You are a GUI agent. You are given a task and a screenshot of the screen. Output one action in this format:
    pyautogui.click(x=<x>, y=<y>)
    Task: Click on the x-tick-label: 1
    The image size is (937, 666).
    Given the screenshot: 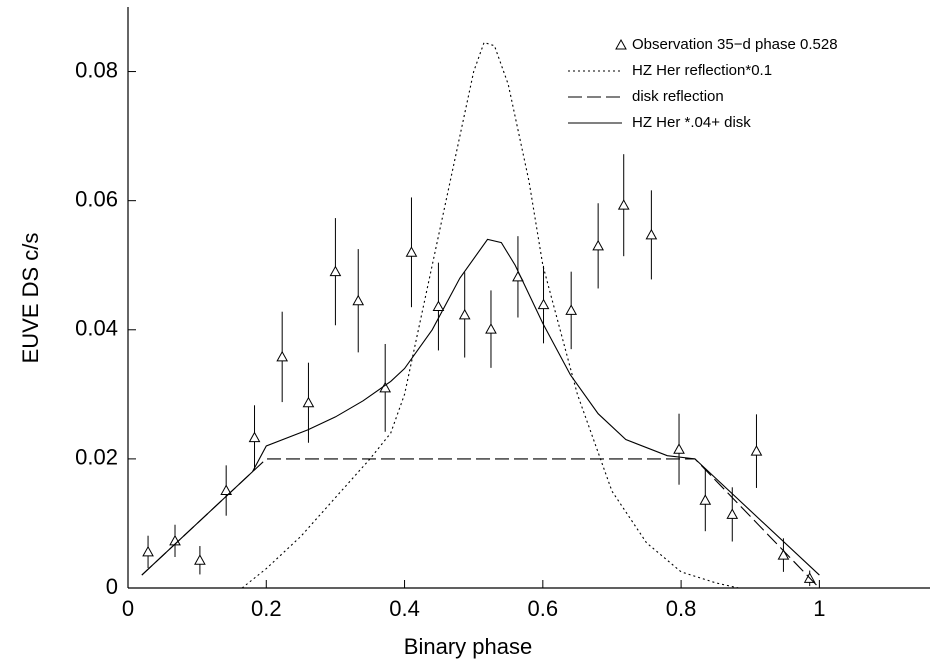 What is the action you would take?
    pyautogui.click(x=819, y=608)
    